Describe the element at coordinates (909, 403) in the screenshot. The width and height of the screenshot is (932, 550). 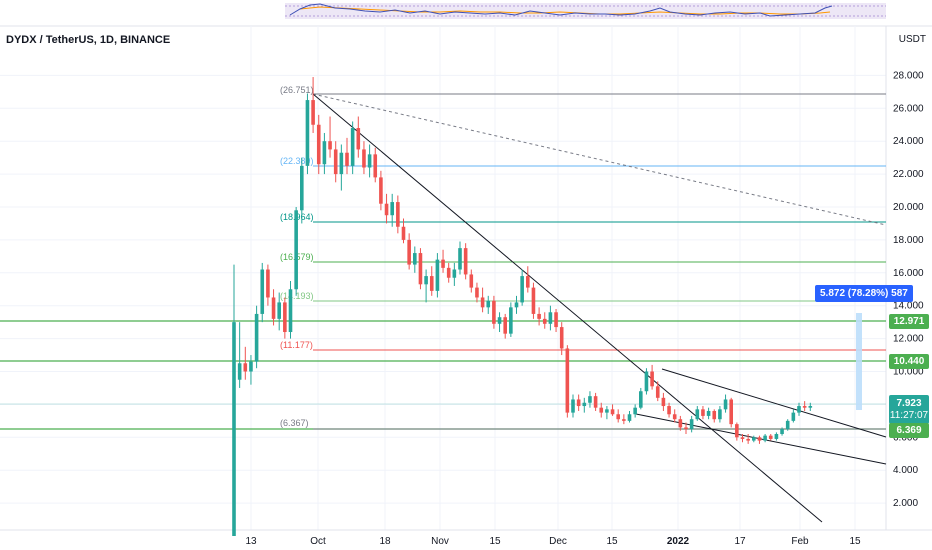
I see `last-price-value: 7.923` at that location.